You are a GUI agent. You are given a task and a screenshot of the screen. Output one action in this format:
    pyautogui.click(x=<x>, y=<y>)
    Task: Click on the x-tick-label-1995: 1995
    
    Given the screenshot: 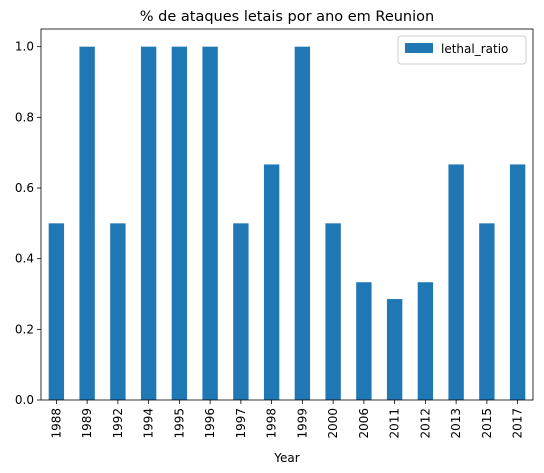 What is the action you would take?
    pyautogui.click(x=179, y=423)
    